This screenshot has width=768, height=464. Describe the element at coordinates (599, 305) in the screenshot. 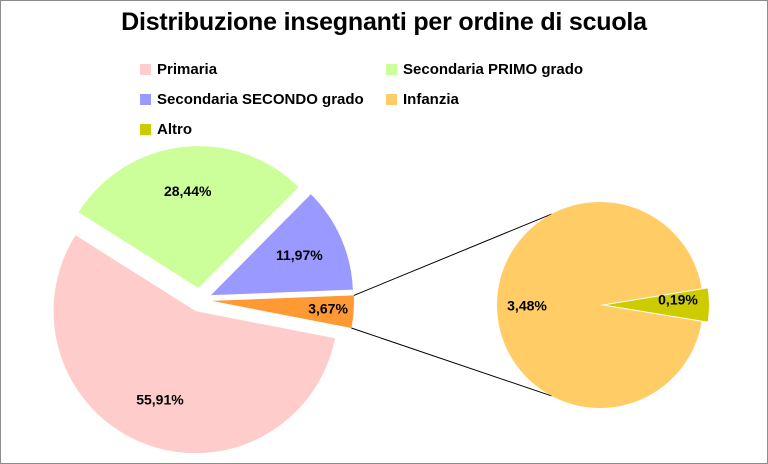

I see `secondary-slice-infanzia` at that location.